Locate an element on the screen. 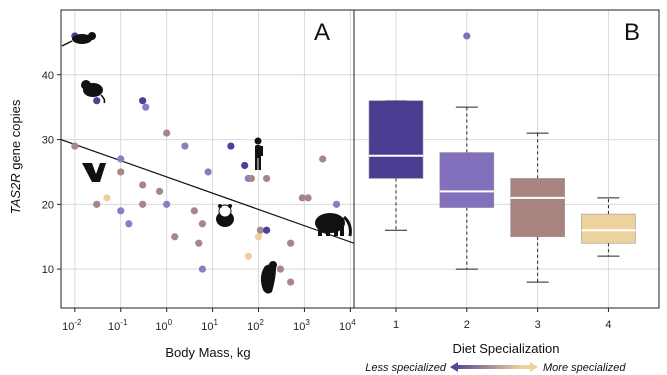 The width and height of the screenshot is (667, 375). panda-silhouette is located at coordinates (225, 215).